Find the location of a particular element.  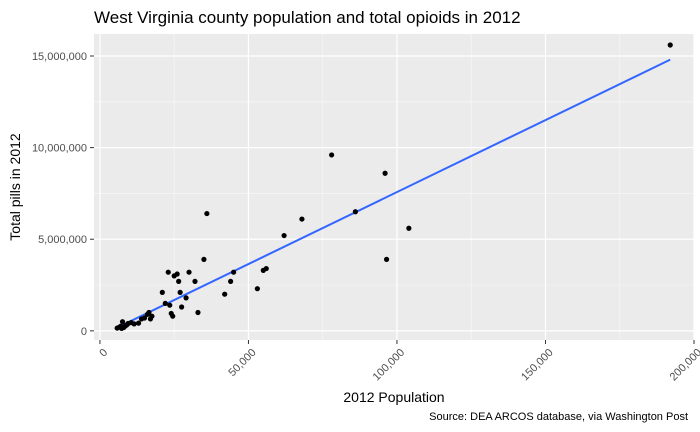

y-axis: 0 5,000,000 10,000,000 15,000,000 is located at coordinates (63, 194).